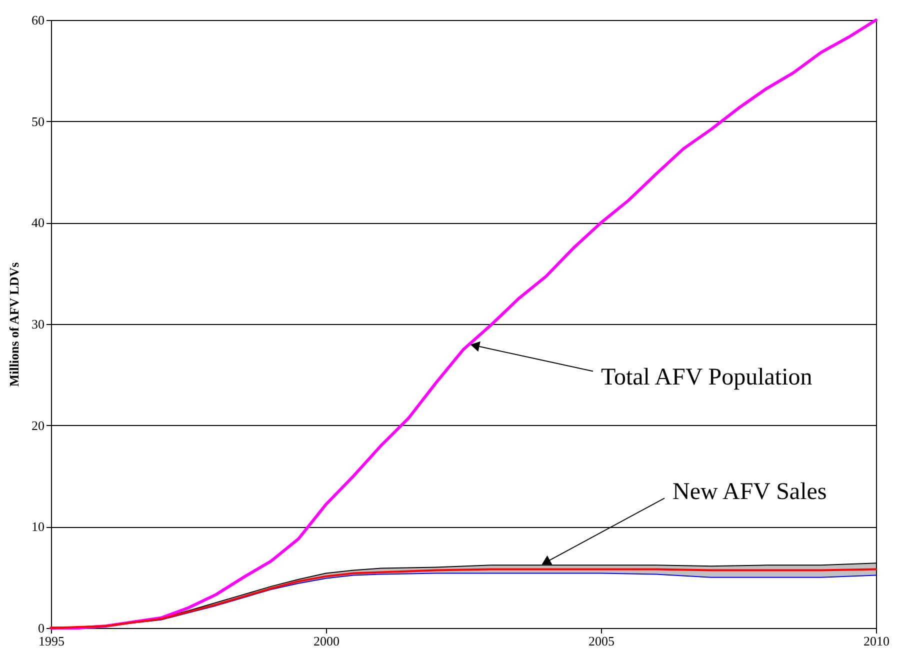  What do you see at coordinates (14, 324) in the screenshot?
I see `y-axis-title: Millions of AFV LDVs` at bounding box center [14, 324].